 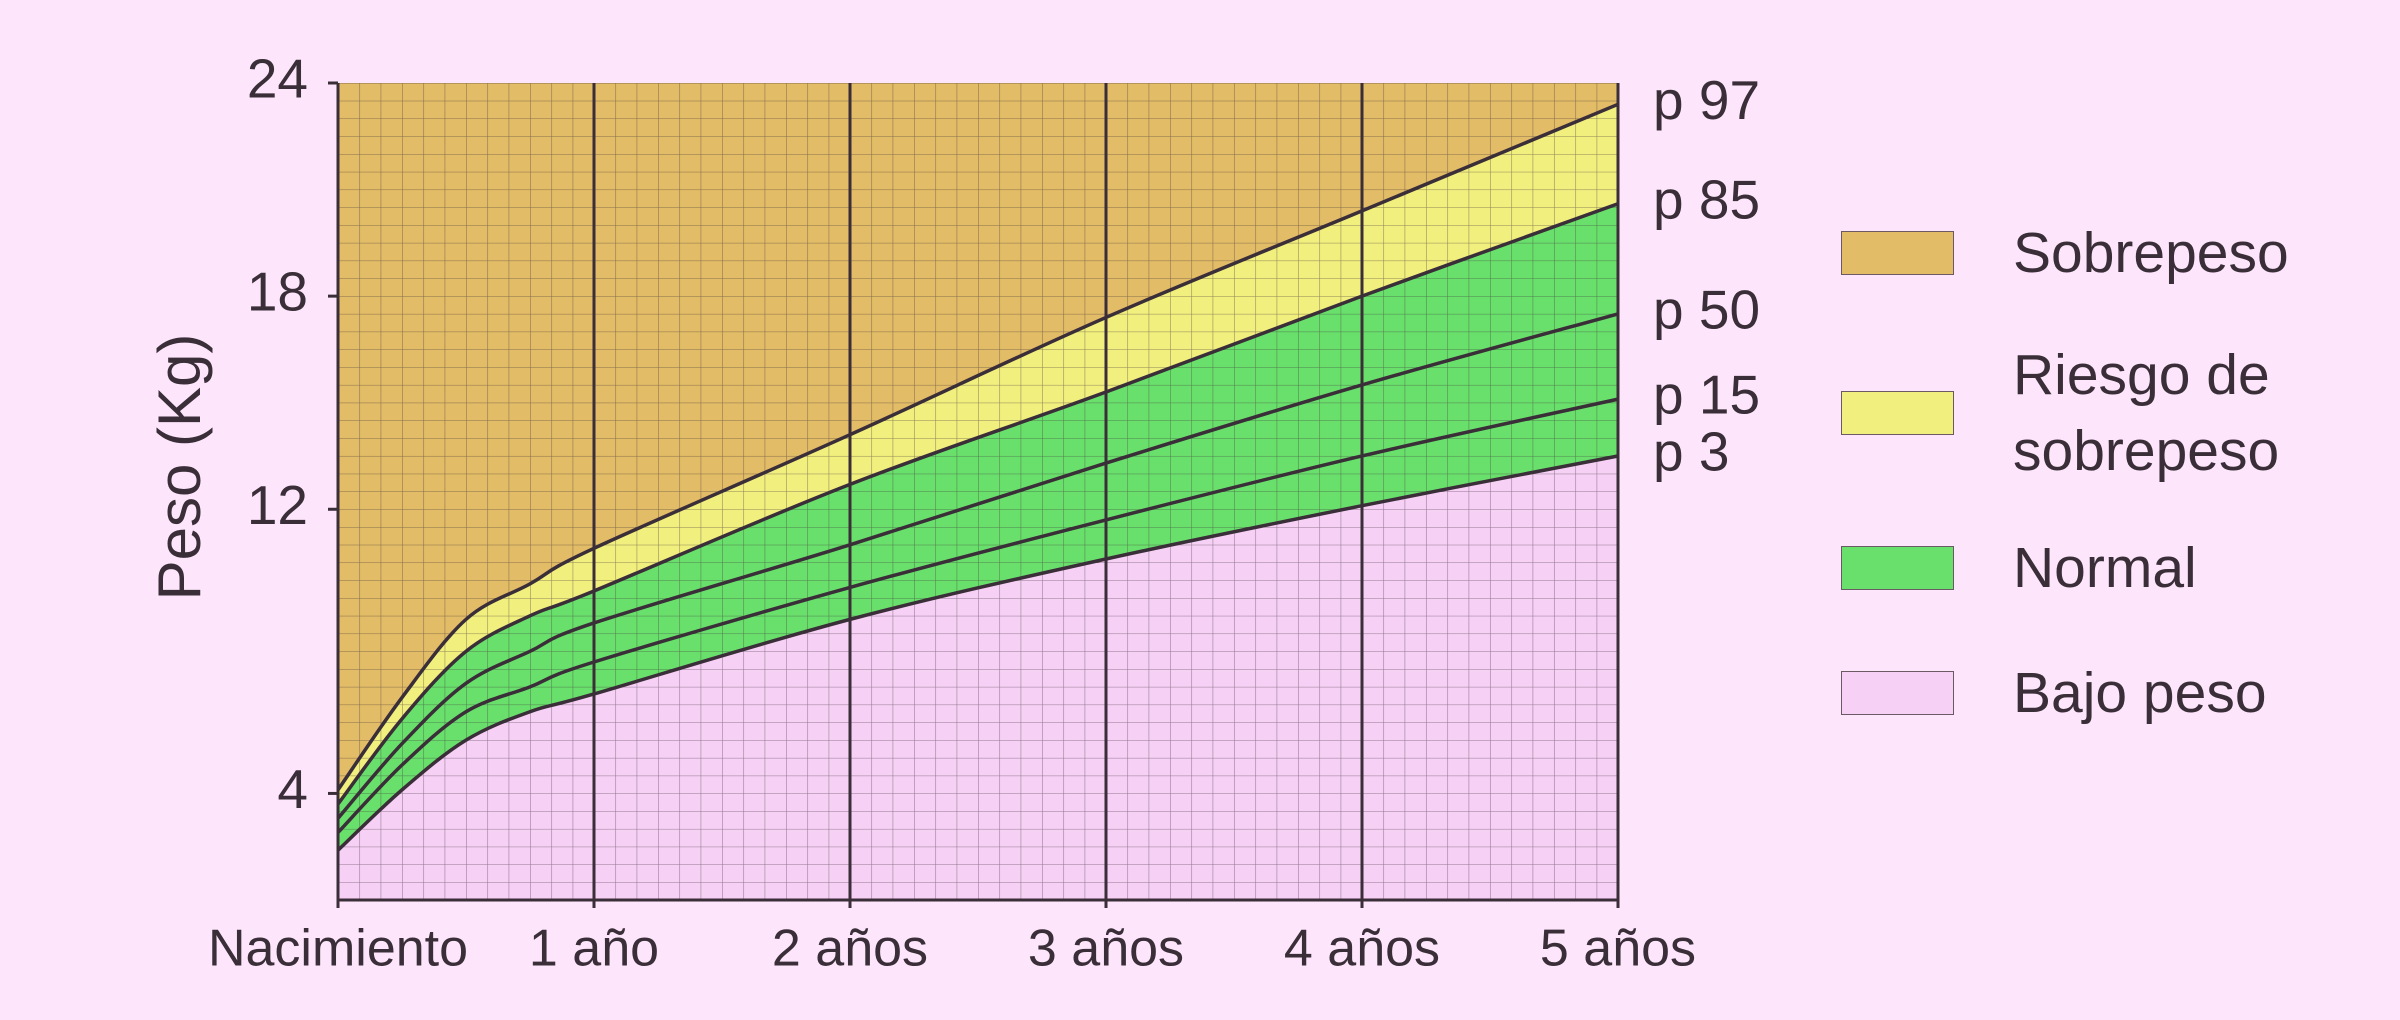 What do you see at coordinates (1362, 949) in the screenshot?
I see `x-tick-label: 4 años` at bounding box center [1362, 949].